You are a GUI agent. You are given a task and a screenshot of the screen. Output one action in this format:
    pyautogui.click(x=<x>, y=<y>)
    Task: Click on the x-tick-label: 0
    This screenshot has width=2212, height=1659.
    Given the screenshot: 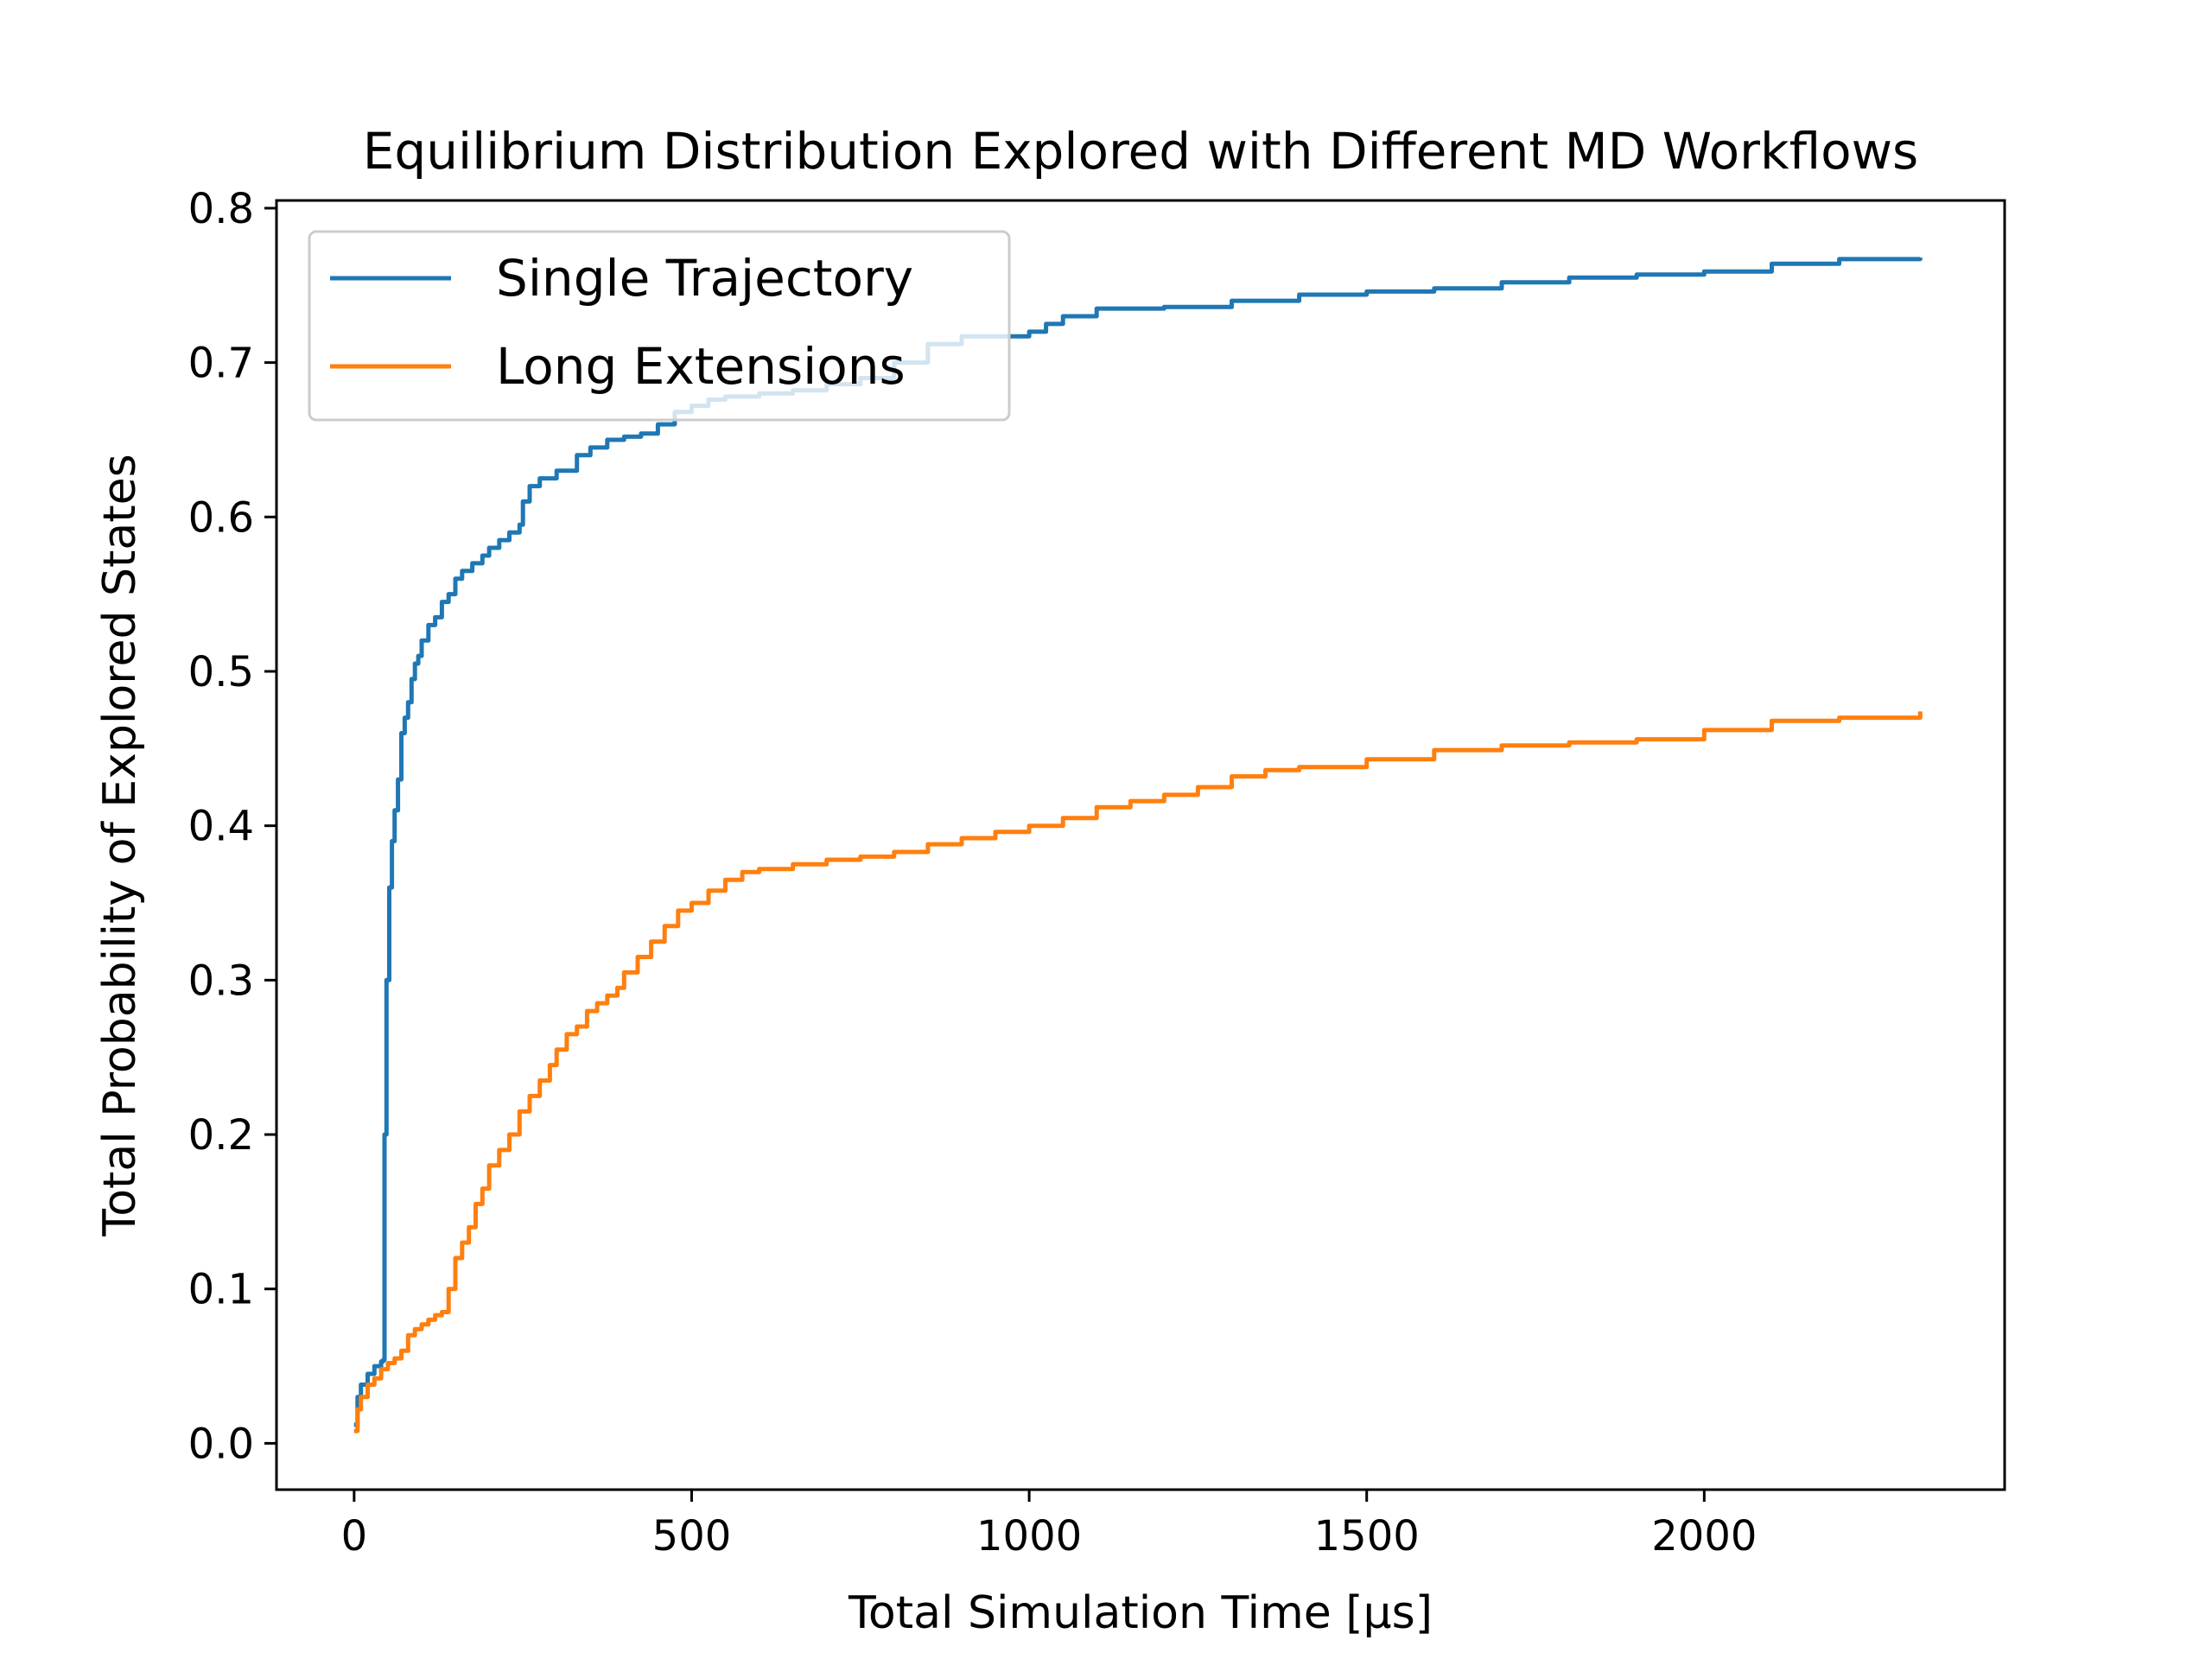 What is the action you would take?
    pyautogui.click(x=354, y=1536)
    